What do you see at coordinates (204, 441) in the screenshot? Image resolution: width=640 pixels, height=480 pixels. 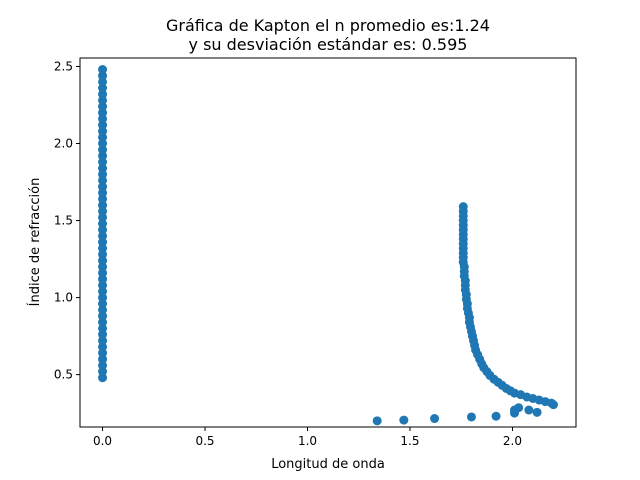 I see `x-tick-label: 0.5` at bounding box center [204, 441].